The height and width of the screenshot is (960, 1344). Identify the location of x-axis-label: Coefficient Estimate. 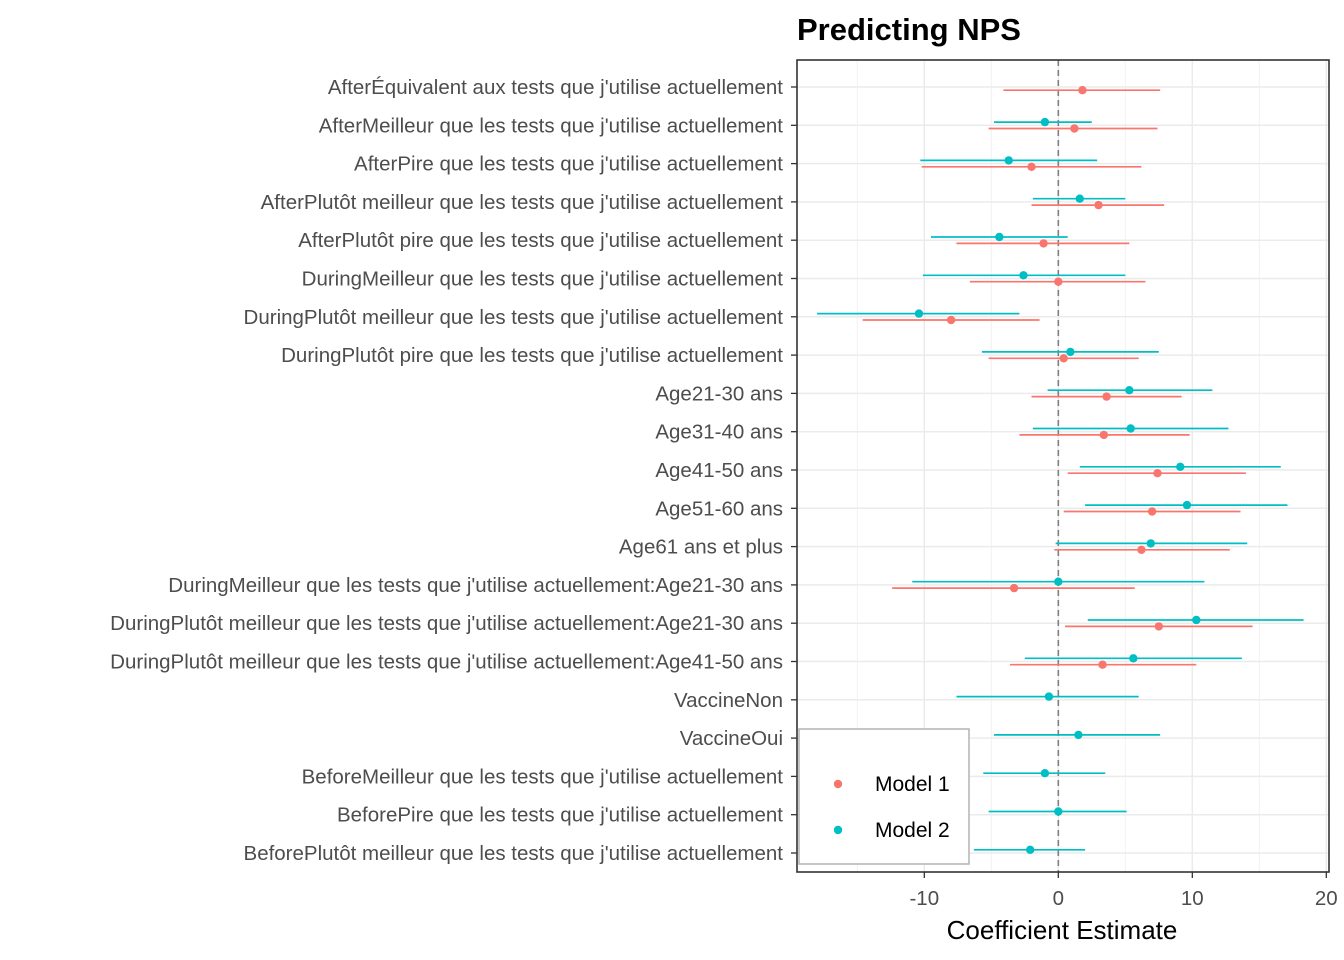
(1062, 930).